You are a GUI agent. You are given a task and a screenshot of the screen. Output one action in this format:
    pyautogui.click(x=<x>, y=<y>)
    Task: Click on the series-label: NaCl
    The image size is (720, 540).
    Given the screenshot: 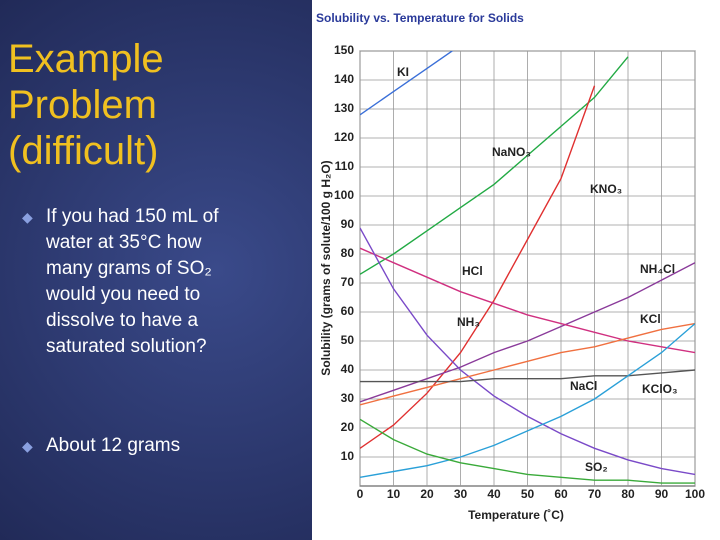 What is the action you would take?
    pyautogui.click(x=583, y=386)
    